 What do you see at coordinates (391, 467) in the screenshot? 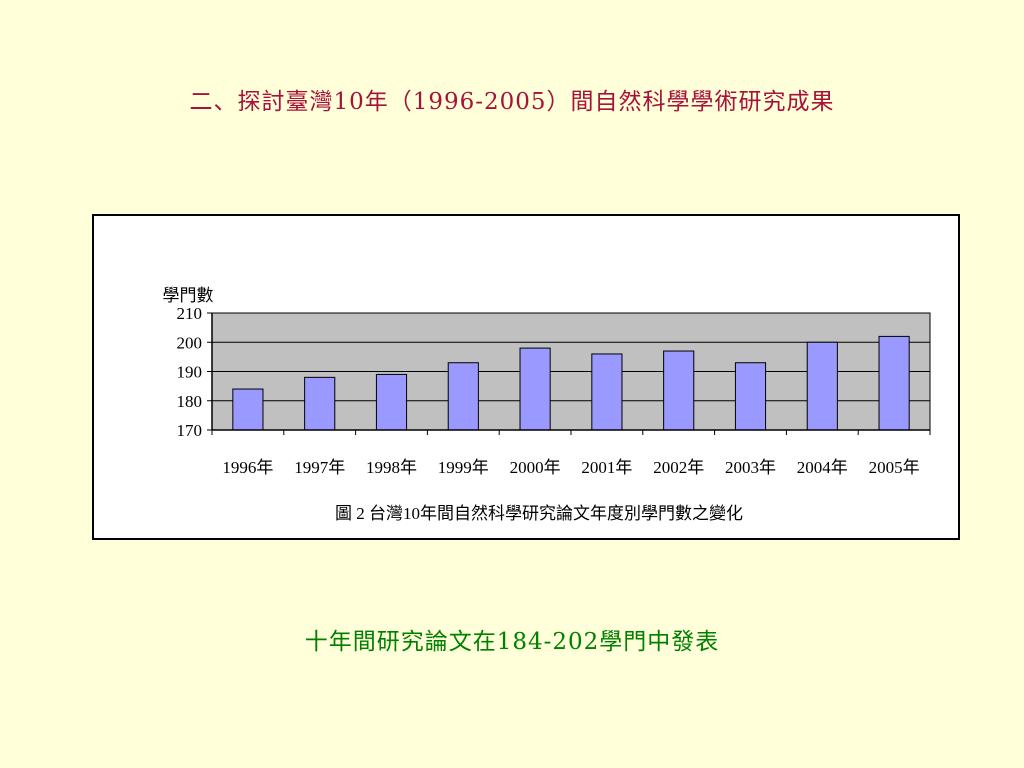
I see `x-tick-label: 1998年` at bounding box center [391, 467].